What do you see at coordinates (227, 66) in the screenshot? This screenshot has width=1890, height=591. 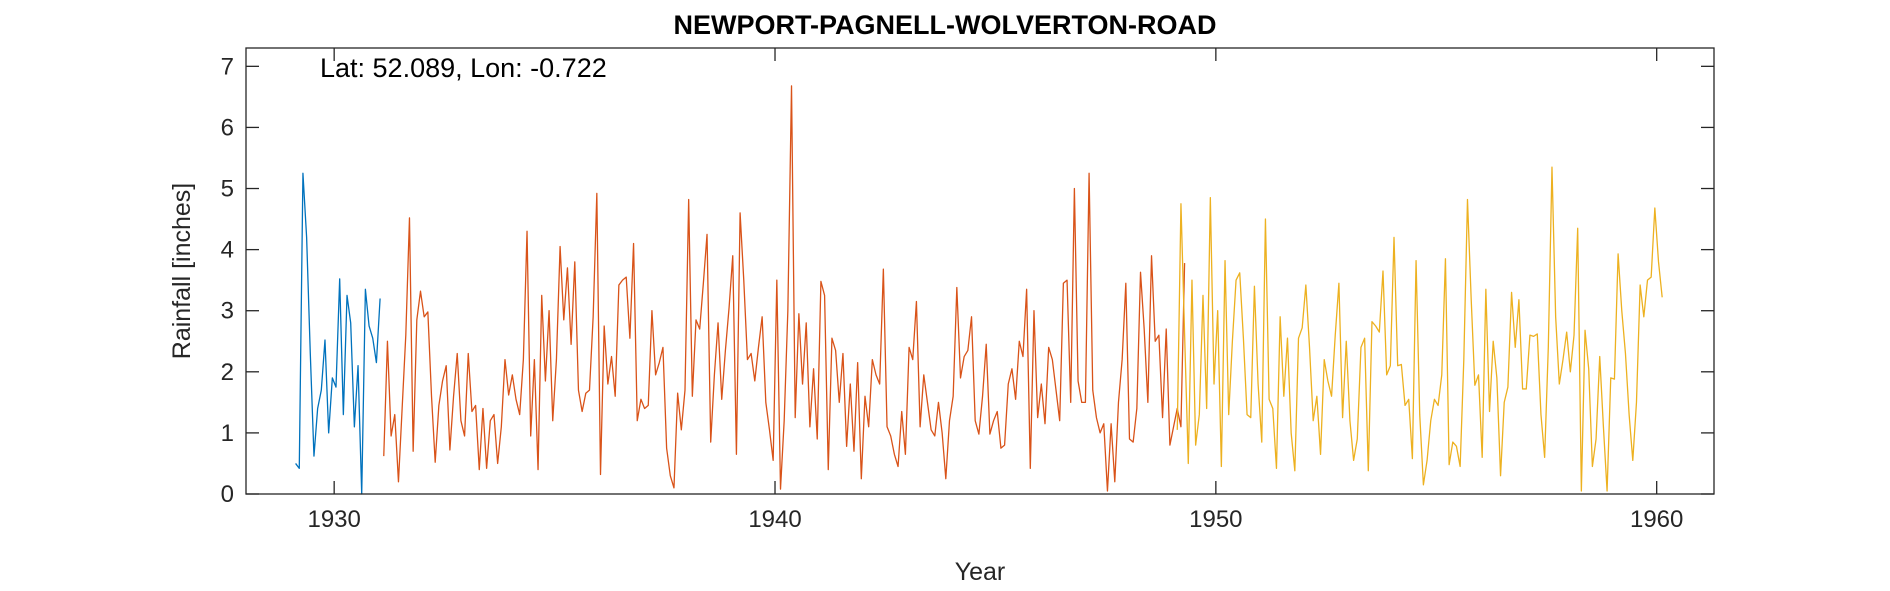 I see `y-tick-label: 7` at bounding box center [227, 66].